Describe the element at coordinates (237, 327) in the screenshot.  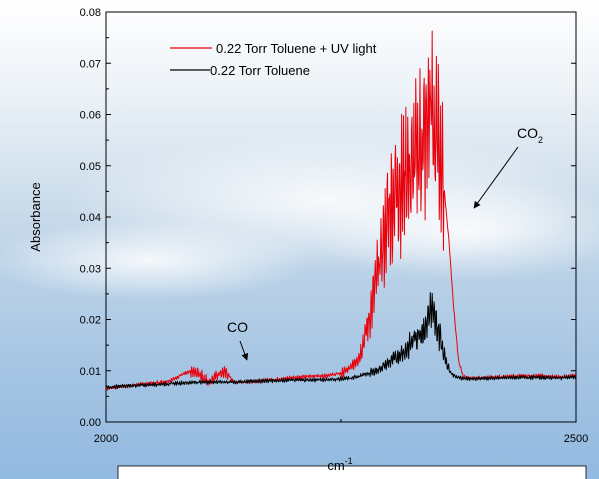
I see `annotation-co-label: CO` at that location.